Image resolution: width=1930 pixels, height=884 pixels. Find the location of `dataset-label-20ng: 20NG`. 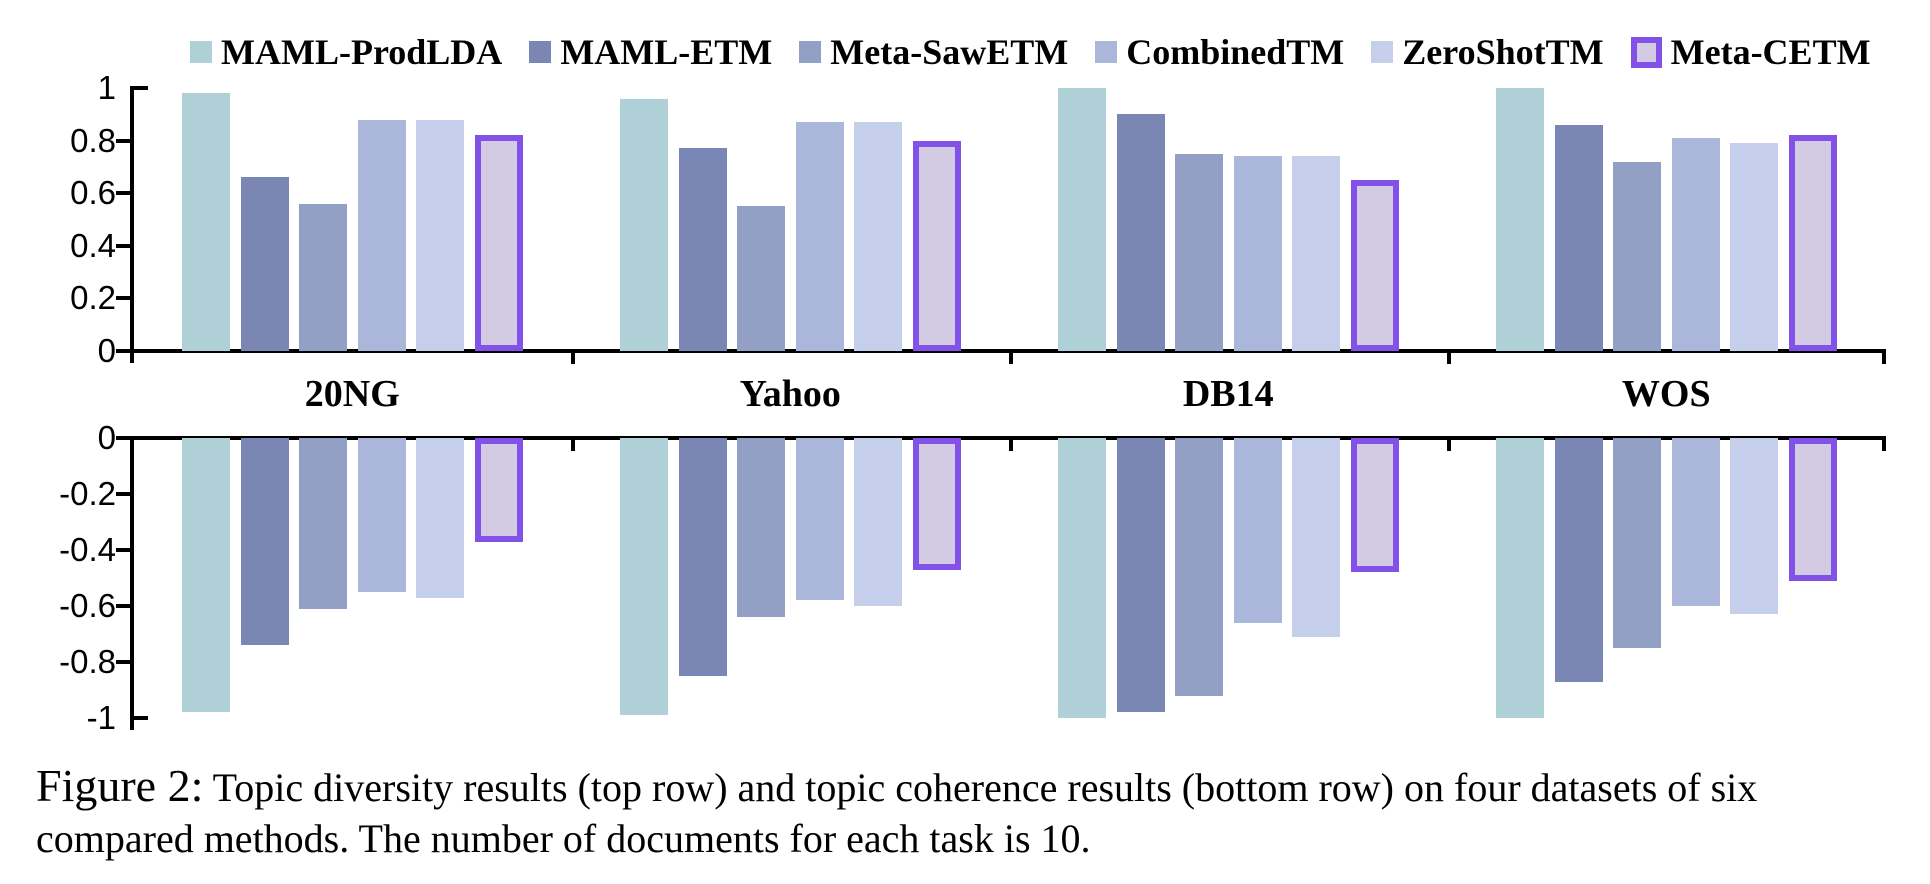

dataset-label-20ng: 20NG is located at coordinates (352, 394).